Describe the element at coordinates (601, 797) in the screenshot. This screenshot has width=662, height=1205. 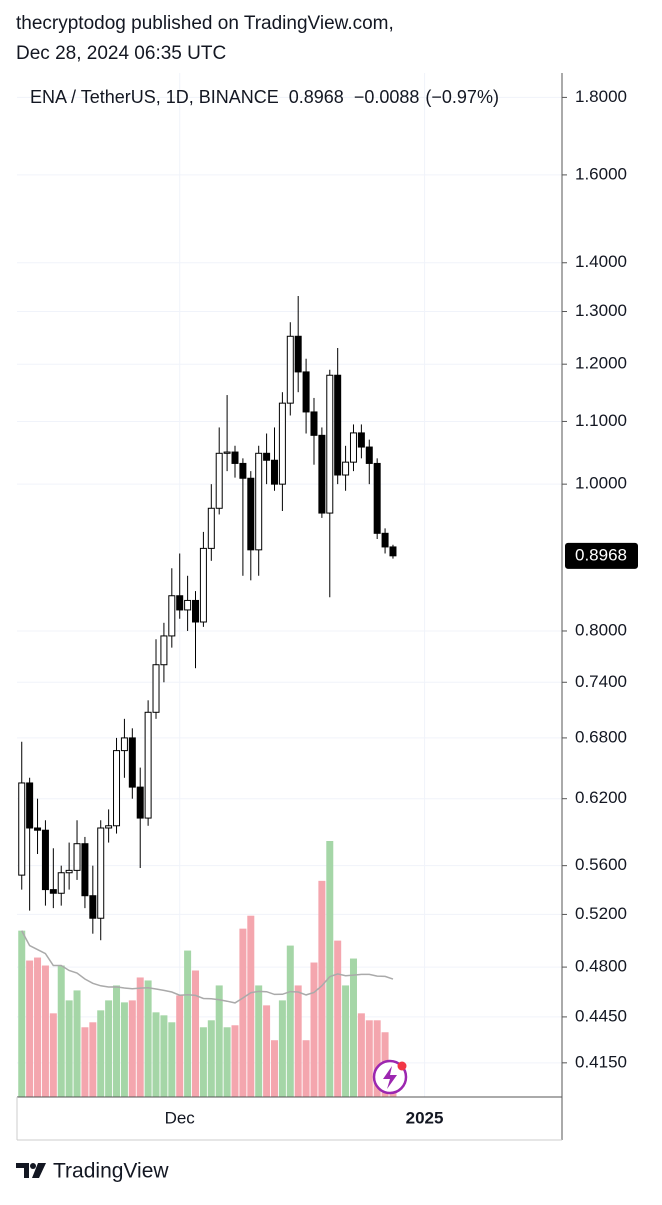
I see `y-tick-label: 0.6200` at that location.